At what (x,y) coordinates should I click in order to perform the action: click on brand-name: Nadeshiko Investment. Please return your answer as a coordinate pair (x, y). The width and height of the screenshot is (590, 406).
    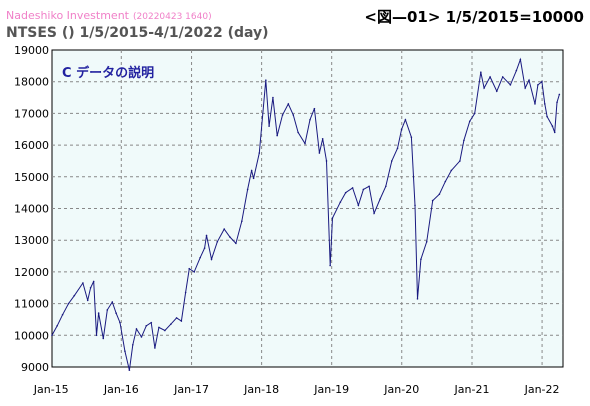
    Looking at the image, I should click on (67, 15).